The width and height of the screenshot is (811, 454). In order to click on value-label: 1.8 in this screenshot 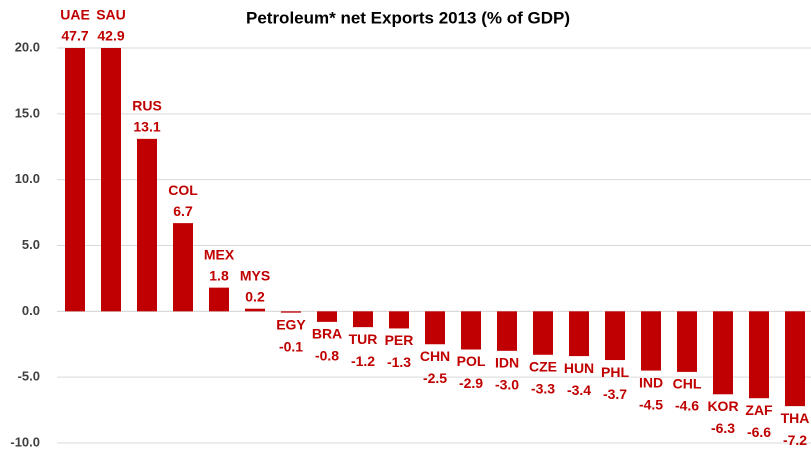, I will do `click(219, 275)`.